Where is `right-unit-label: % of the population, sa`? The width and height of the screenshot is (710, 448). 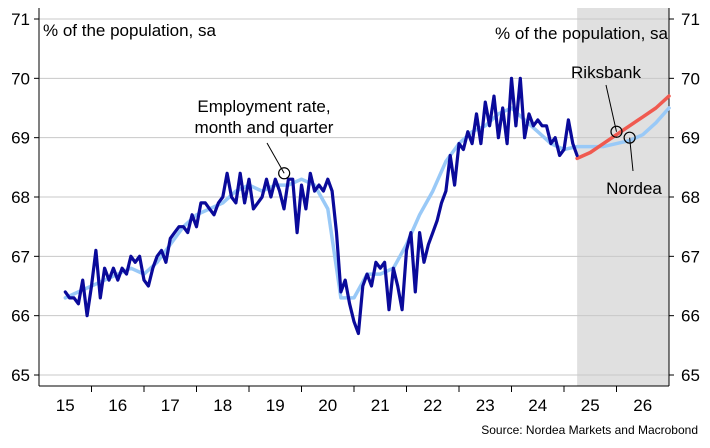 right-unit-label: % of the population, sa is located at coordinates (582, 33).